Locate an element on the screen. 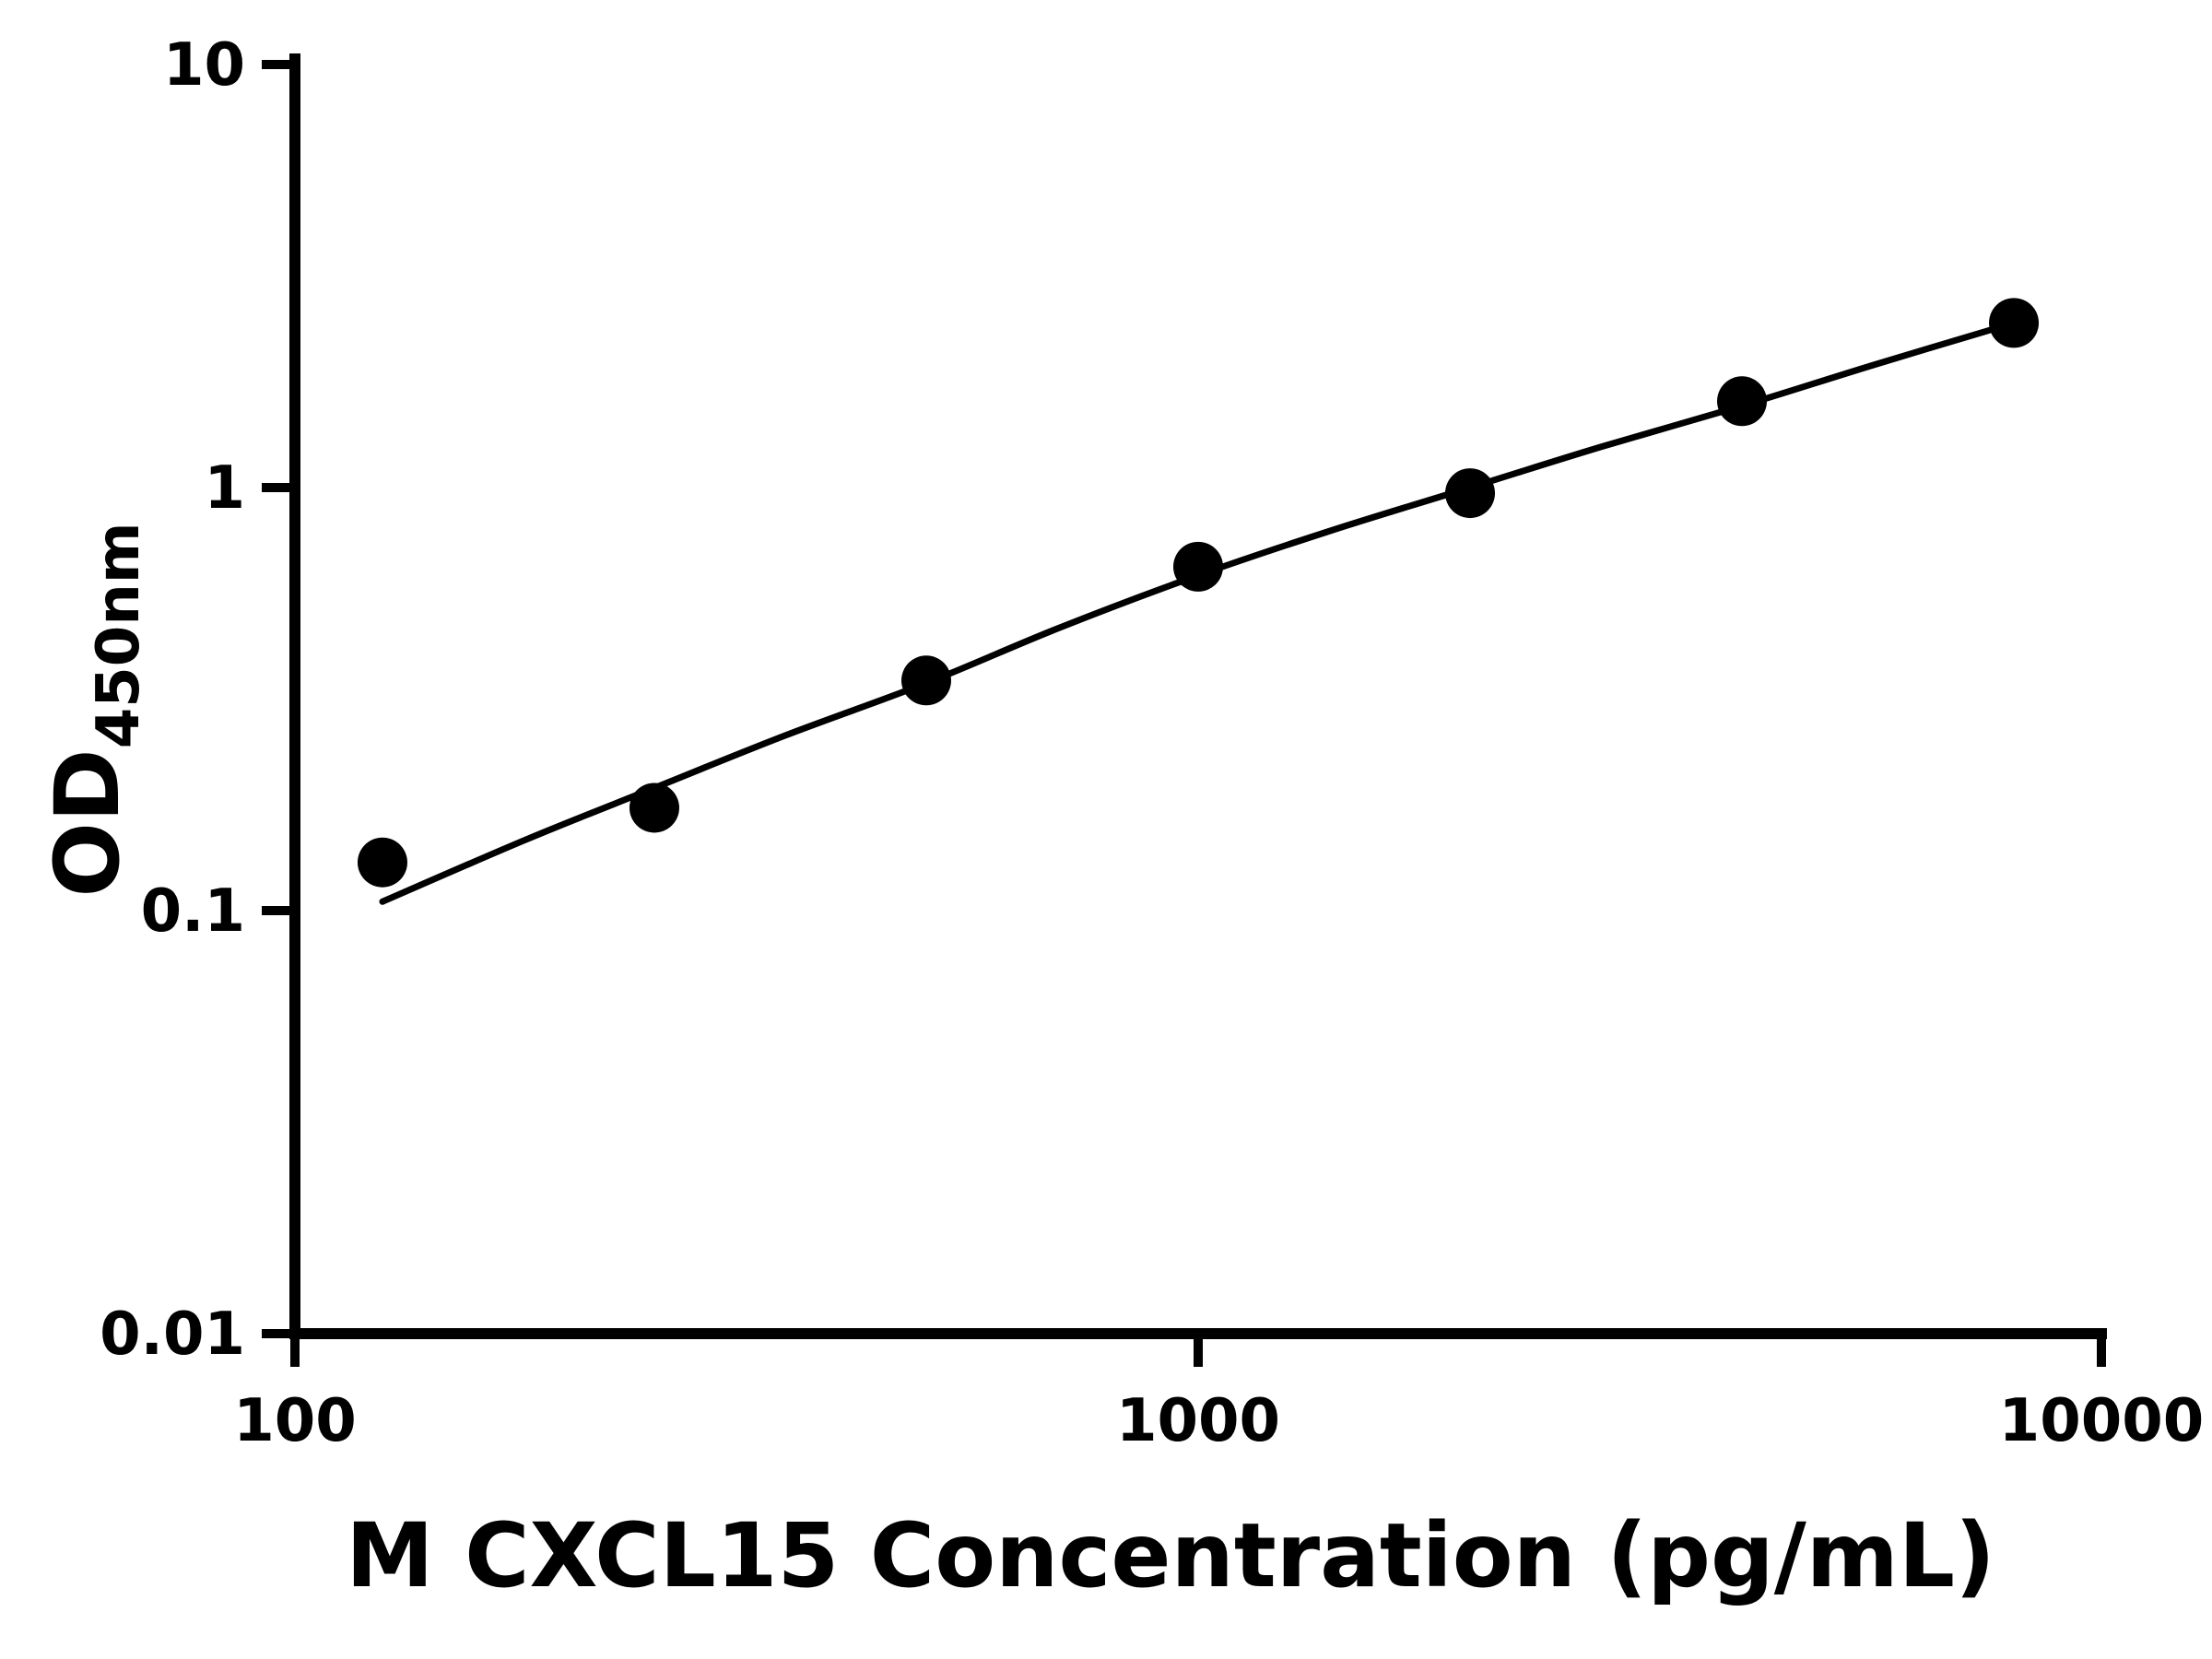 Image resolution: width=2212 pixels, height=1659 pixels. y-tick-label: 0.01 is located at coordinates (172, 1334).